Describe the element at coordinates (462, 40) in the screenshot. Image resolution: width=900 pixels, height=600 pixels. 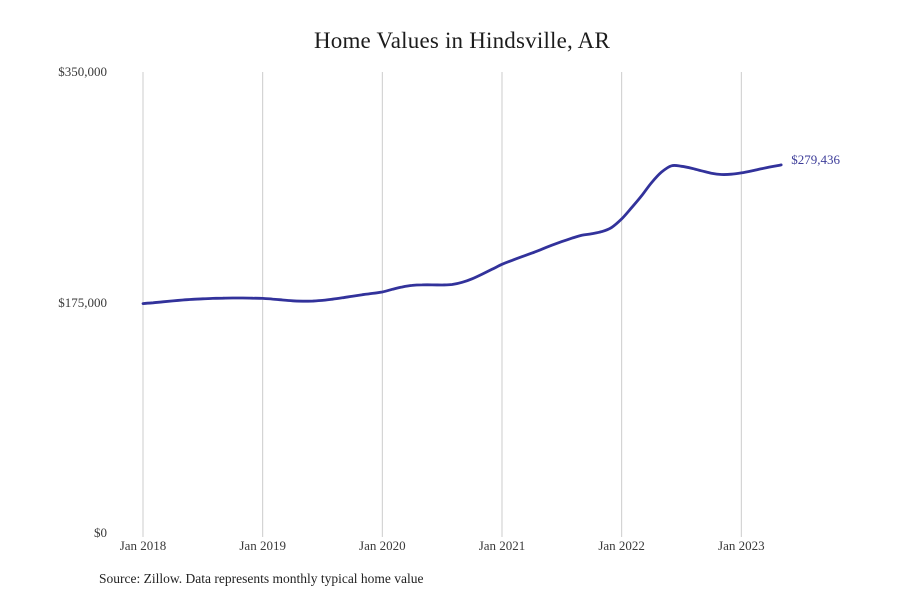
I see `chart-title: Home Values in Hindsville, AR` at that location.